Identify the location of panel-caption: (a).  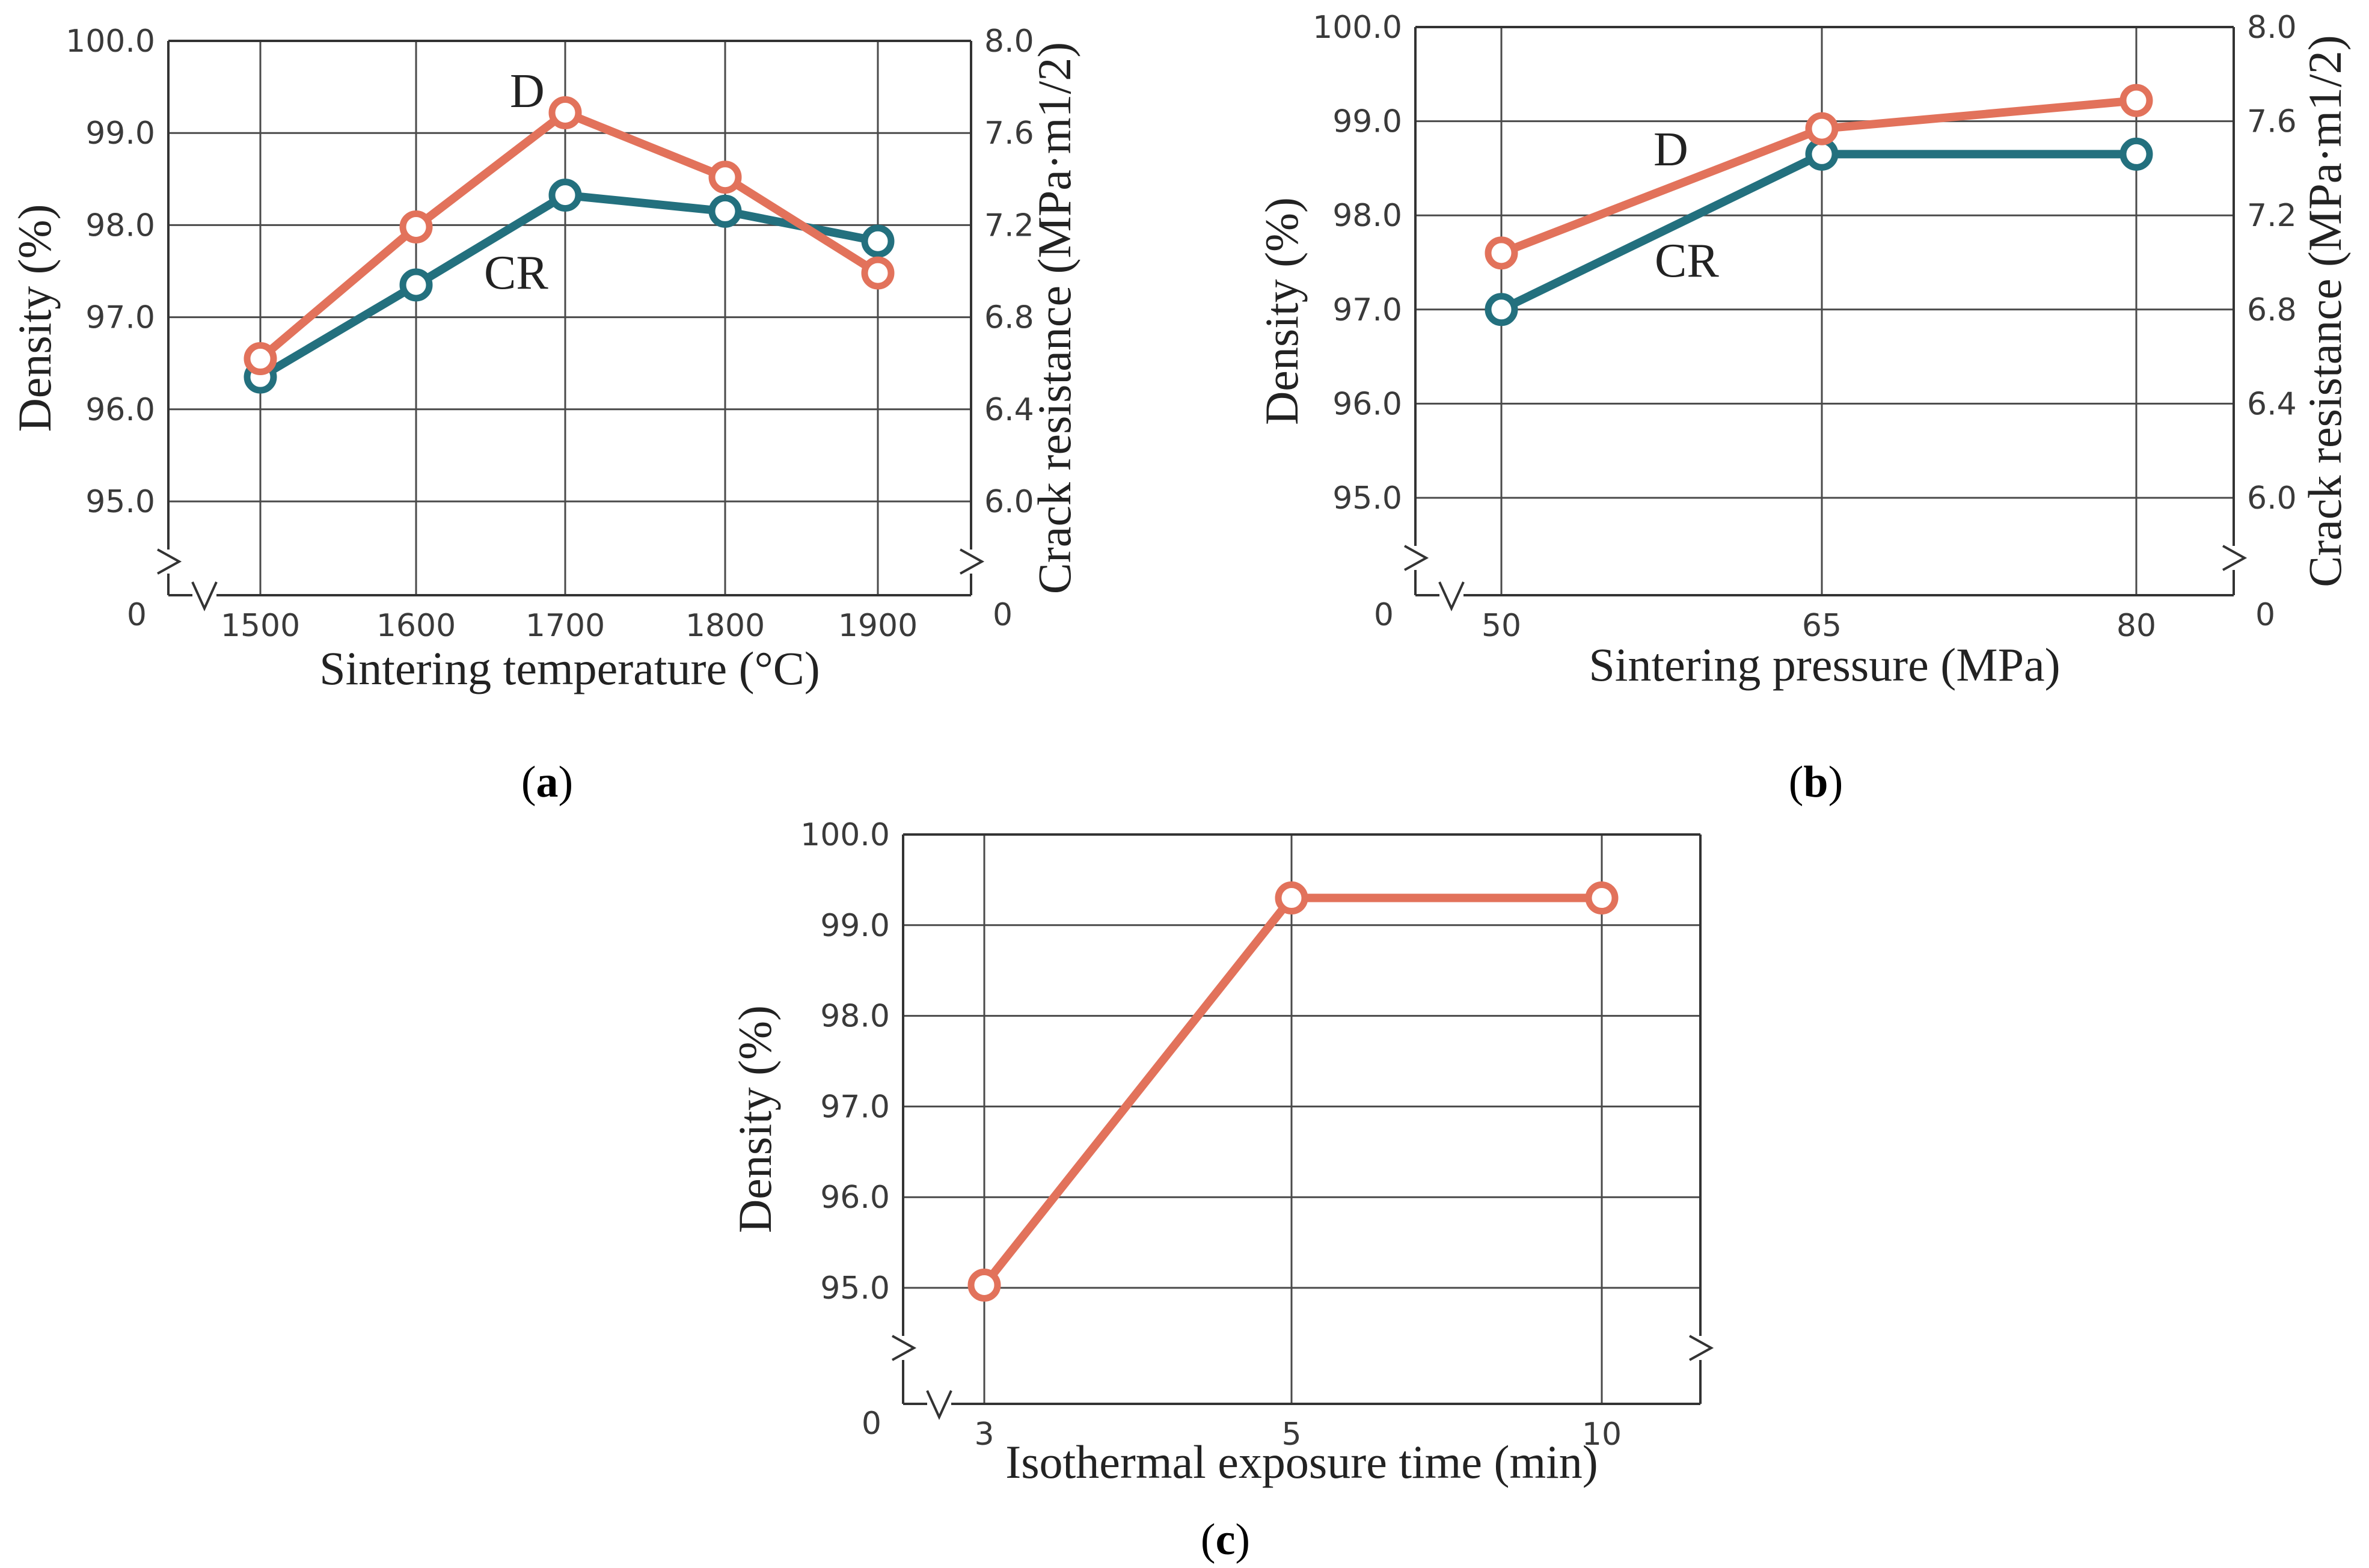
(547, 782).